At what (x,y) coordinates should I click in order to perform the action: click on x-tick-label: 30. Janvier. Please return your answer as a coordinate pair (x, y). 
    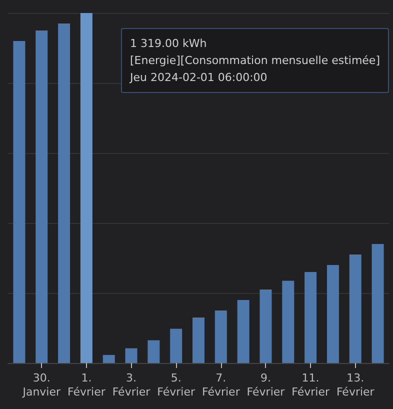
    Looking at the image, I should click on (41, 385).